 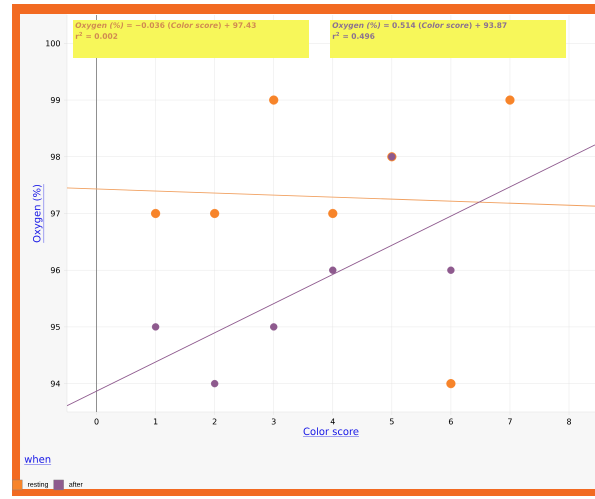 I want to click on x-axis-title: Color score, so click(x=331, y=431).